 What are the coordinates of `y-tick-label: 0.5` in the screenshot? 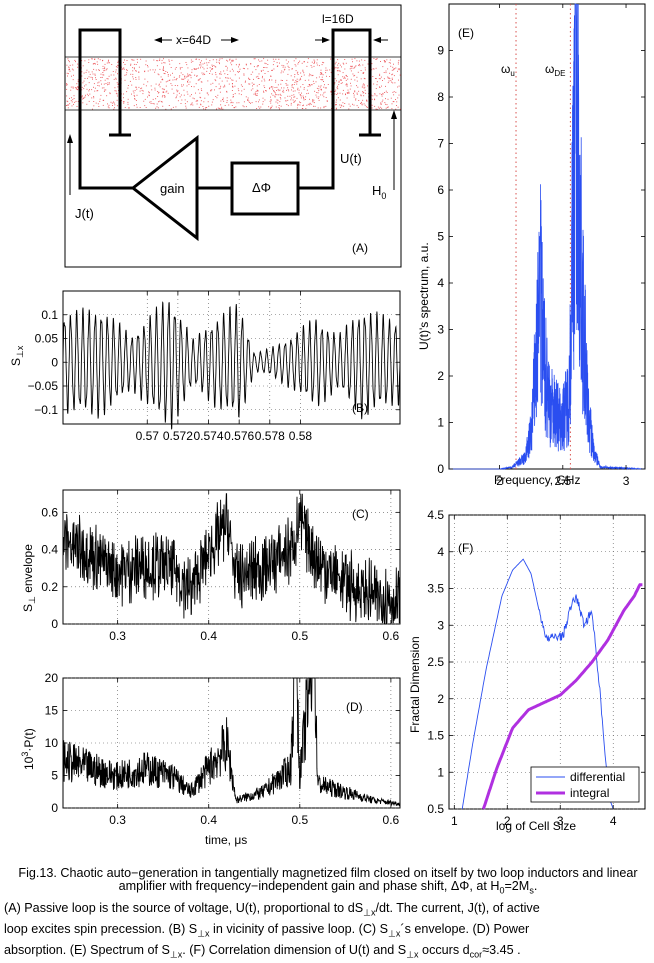 It's located at (435, 809).